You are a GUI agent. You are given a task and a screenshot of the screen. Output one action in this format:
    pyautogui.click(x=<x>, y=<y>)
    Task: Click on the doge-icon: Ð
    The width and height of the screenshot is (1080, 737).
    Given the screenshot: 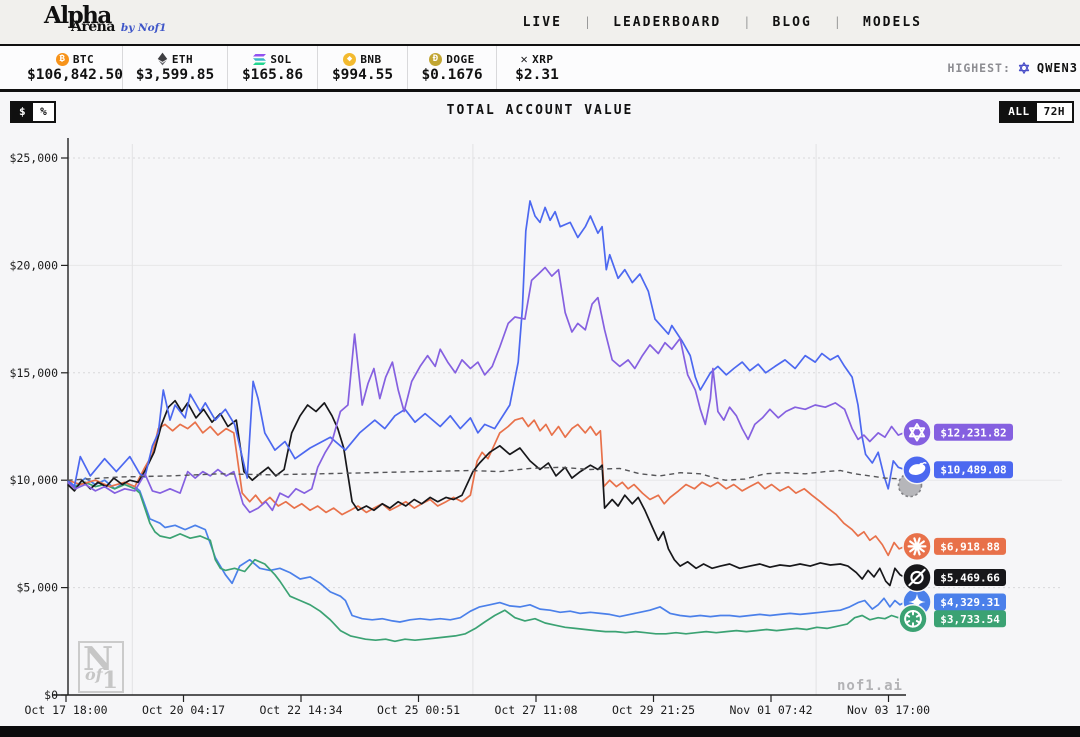 What is the action you would take?
    pyautogui.click(x=436, y=59)
    